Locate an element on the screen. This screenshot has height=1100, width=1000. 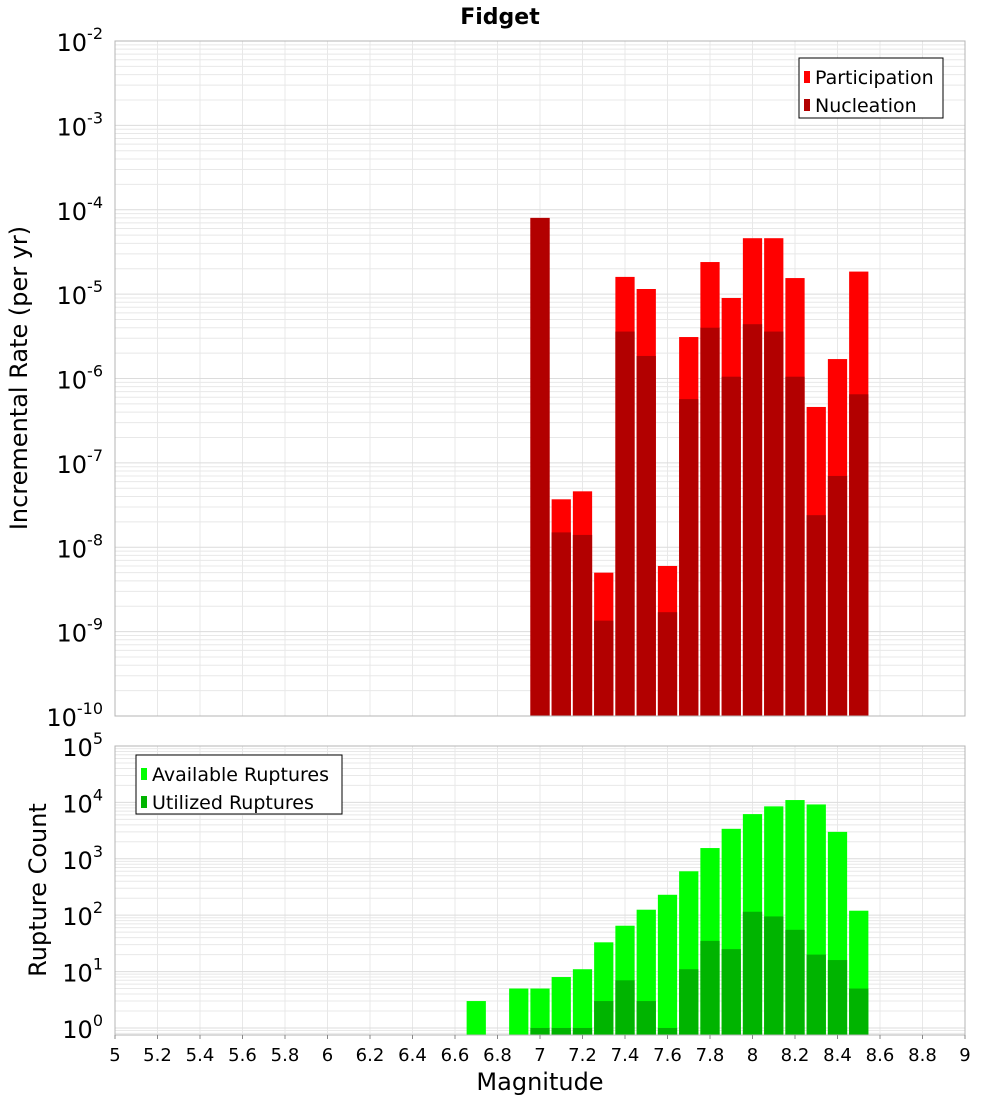
x-tick-label: 8.2 is located at coordinates (795, 1055).